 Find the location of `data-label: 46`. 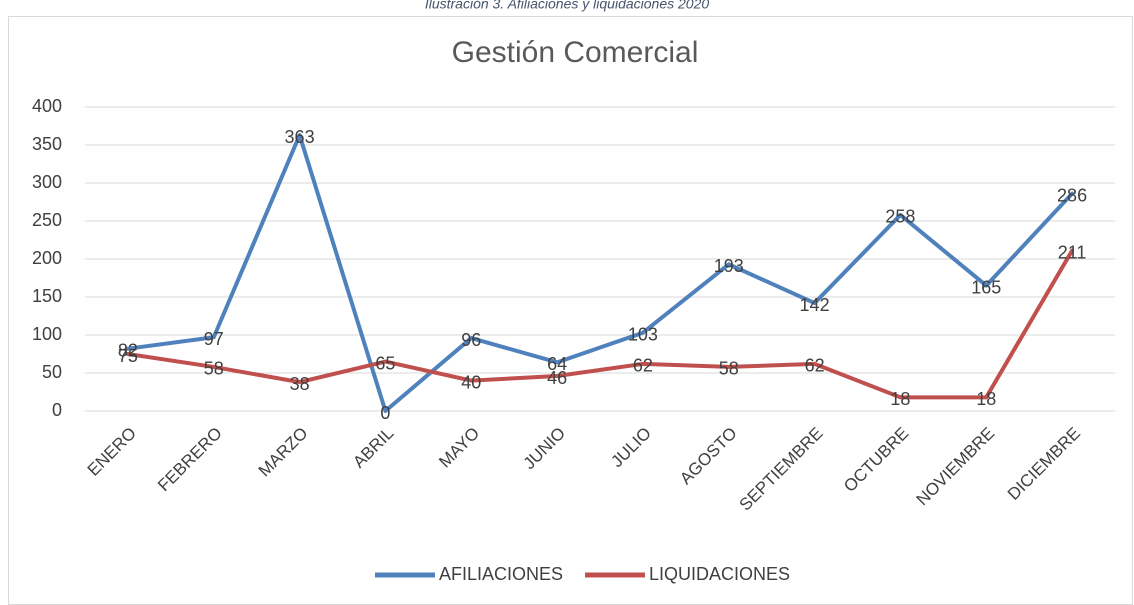

data-label: 46 is located at coordinates (557, 378).